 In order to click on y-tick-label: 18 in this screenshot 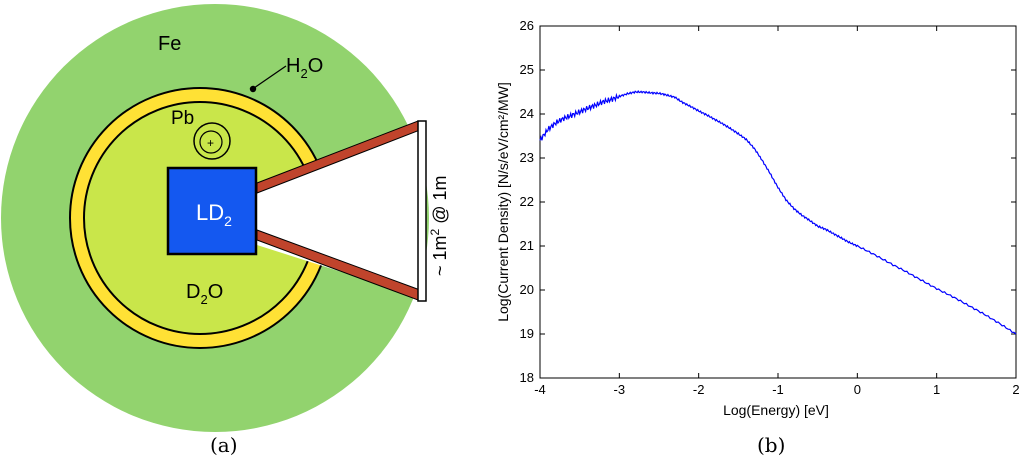, I will do `click(527, 377)`.